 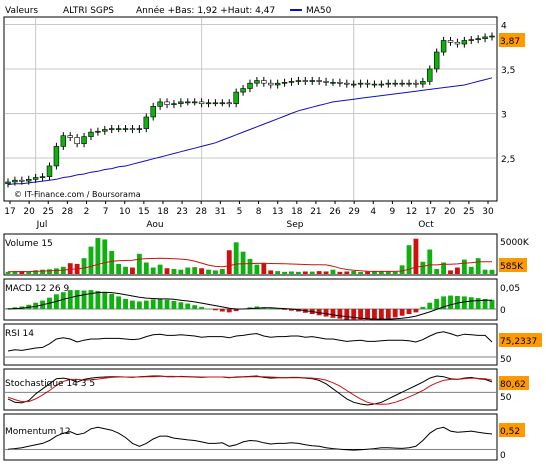 I want to click on stoch-badge, so click(x=514, y=383).